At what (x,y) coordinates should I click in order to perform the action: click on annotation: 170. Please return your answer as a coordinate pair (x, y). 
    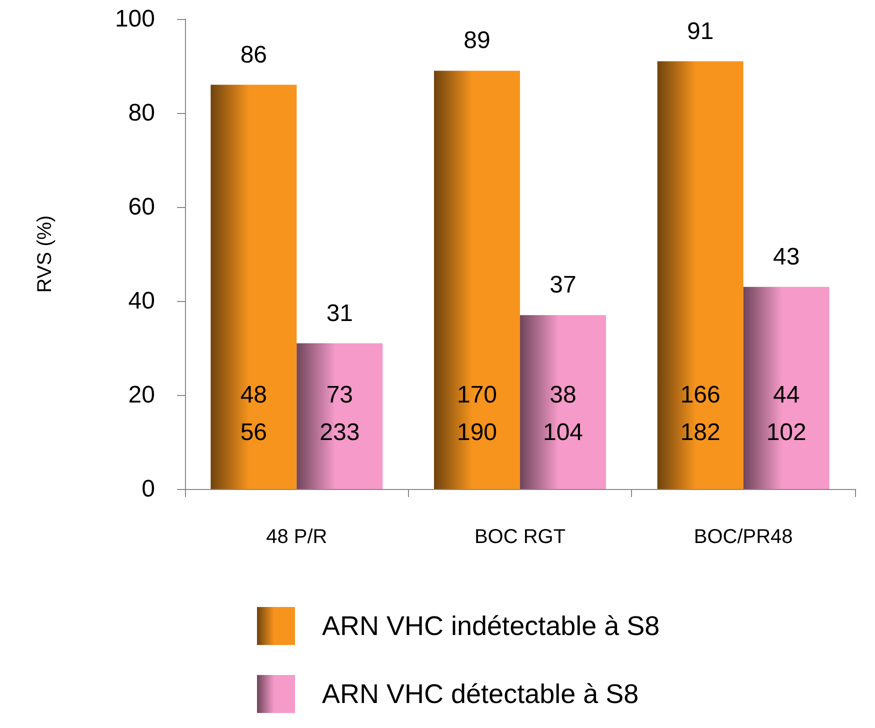
    Looking at the image, I should click on (477, 395).